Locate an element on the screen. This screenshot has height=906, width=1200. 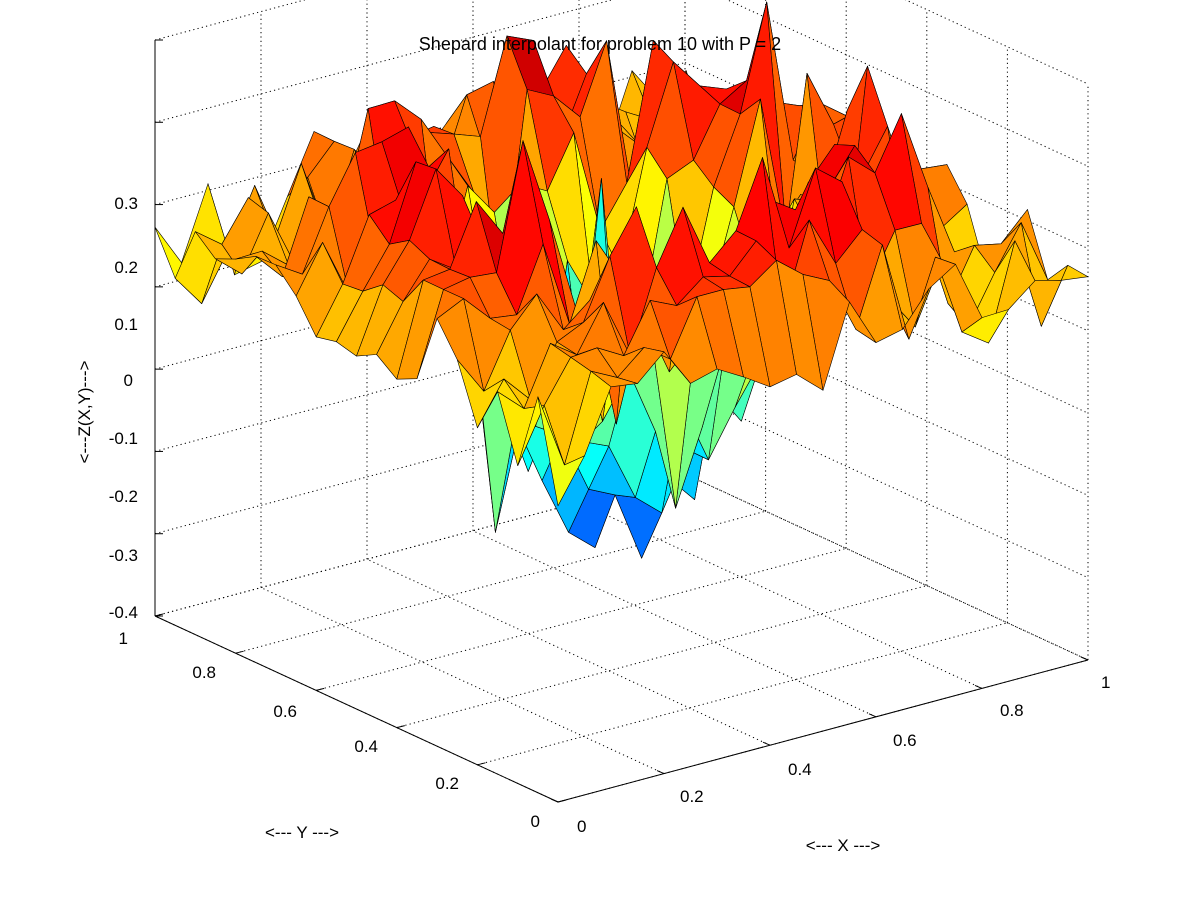
y-tick-label: 1 is located at coordinates (123, 638).